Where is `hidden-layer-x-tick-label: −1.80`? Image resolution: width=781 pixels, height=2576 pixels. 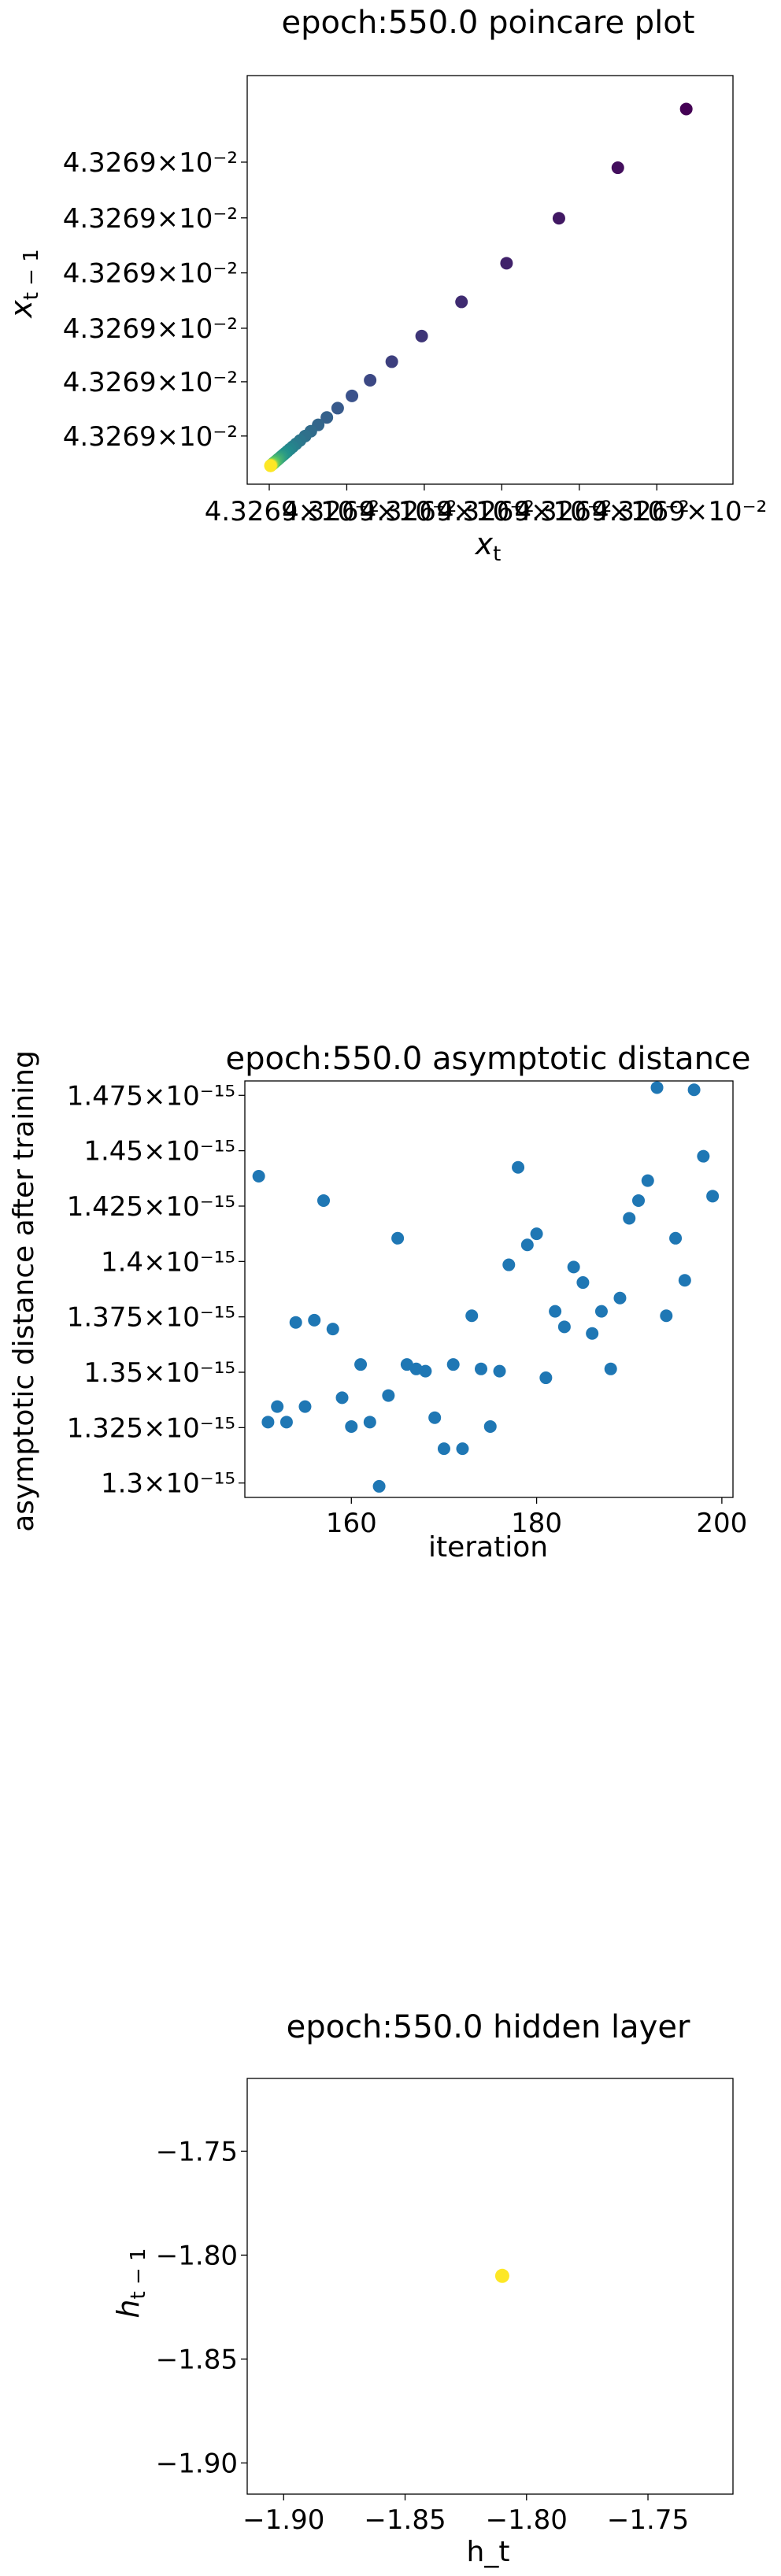
hidden-layer-x-tick-label: −1.80 is located at coordinates (527, 2520).